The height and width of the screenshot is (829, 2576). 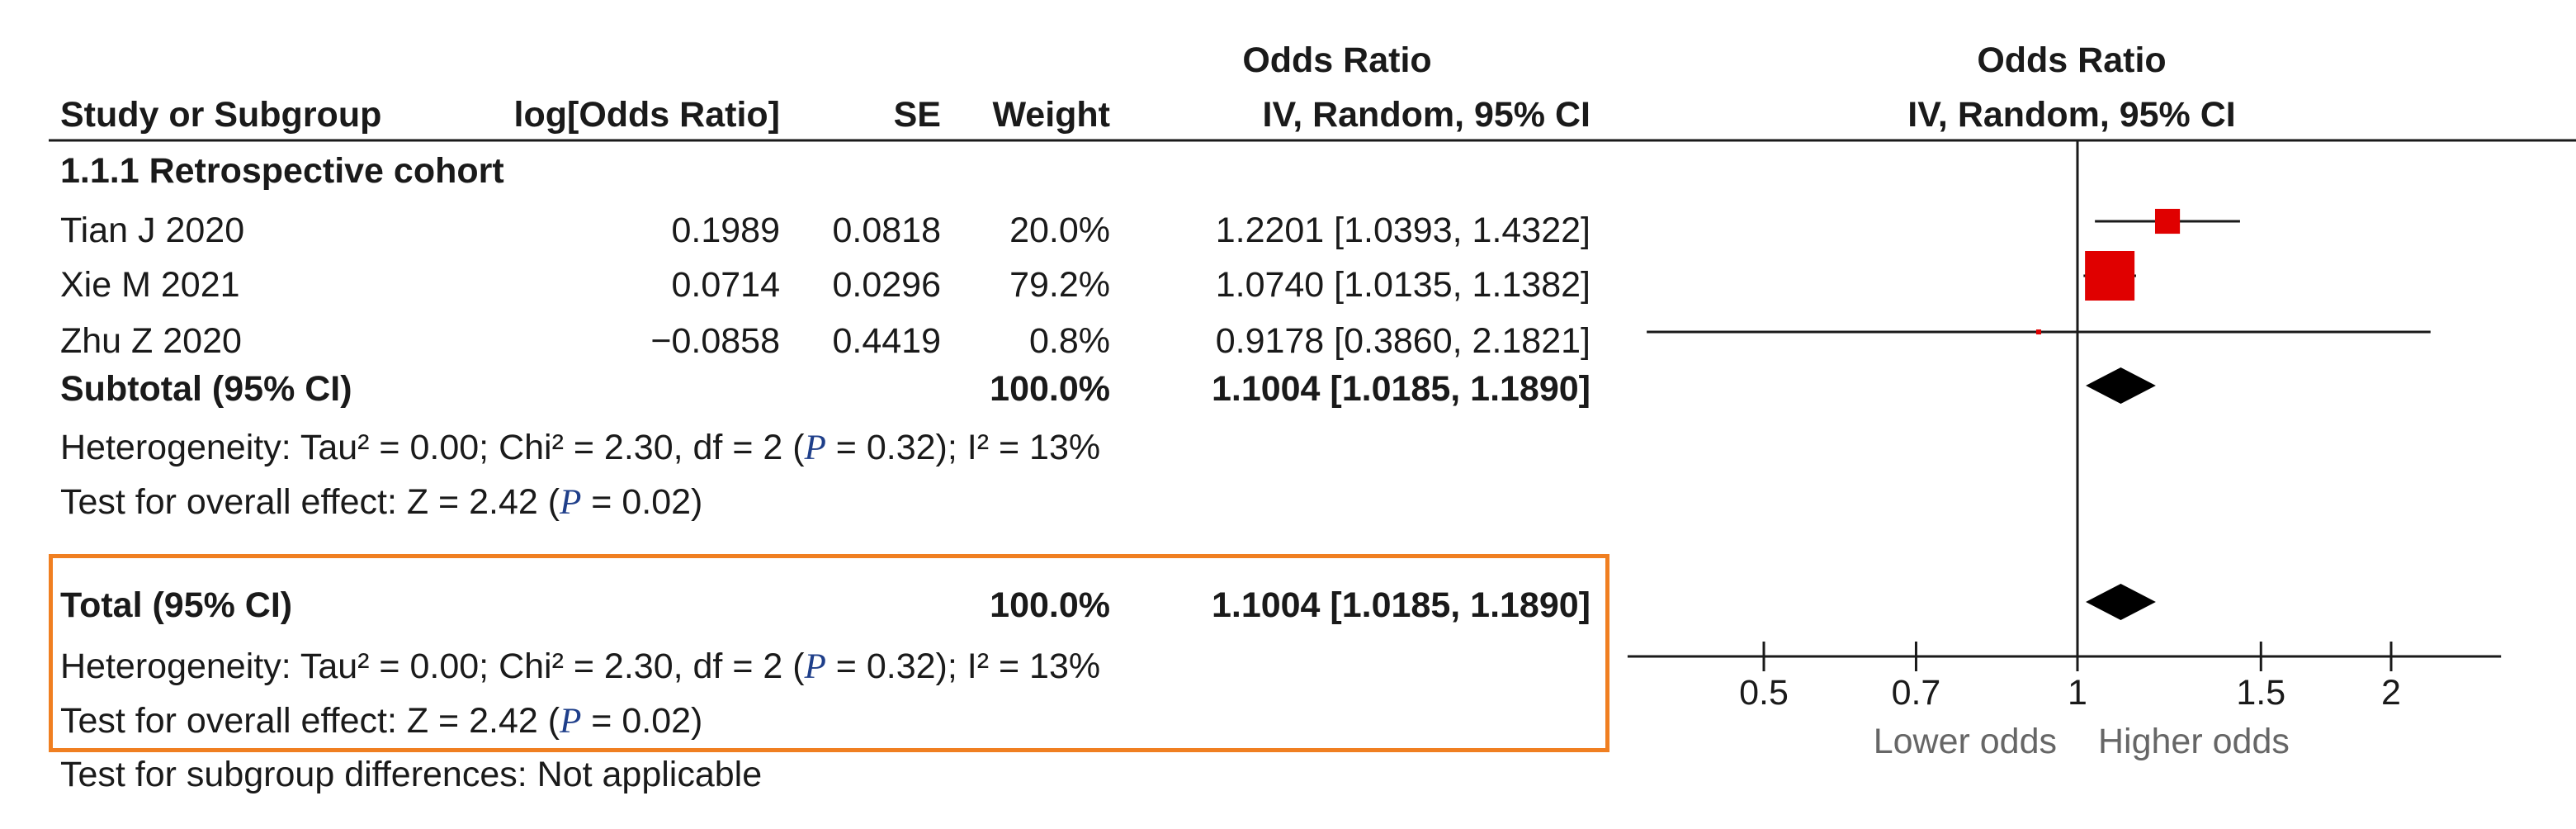 I want to click on subtotal-weight: 100.0%, so click(x=1050, y=389).